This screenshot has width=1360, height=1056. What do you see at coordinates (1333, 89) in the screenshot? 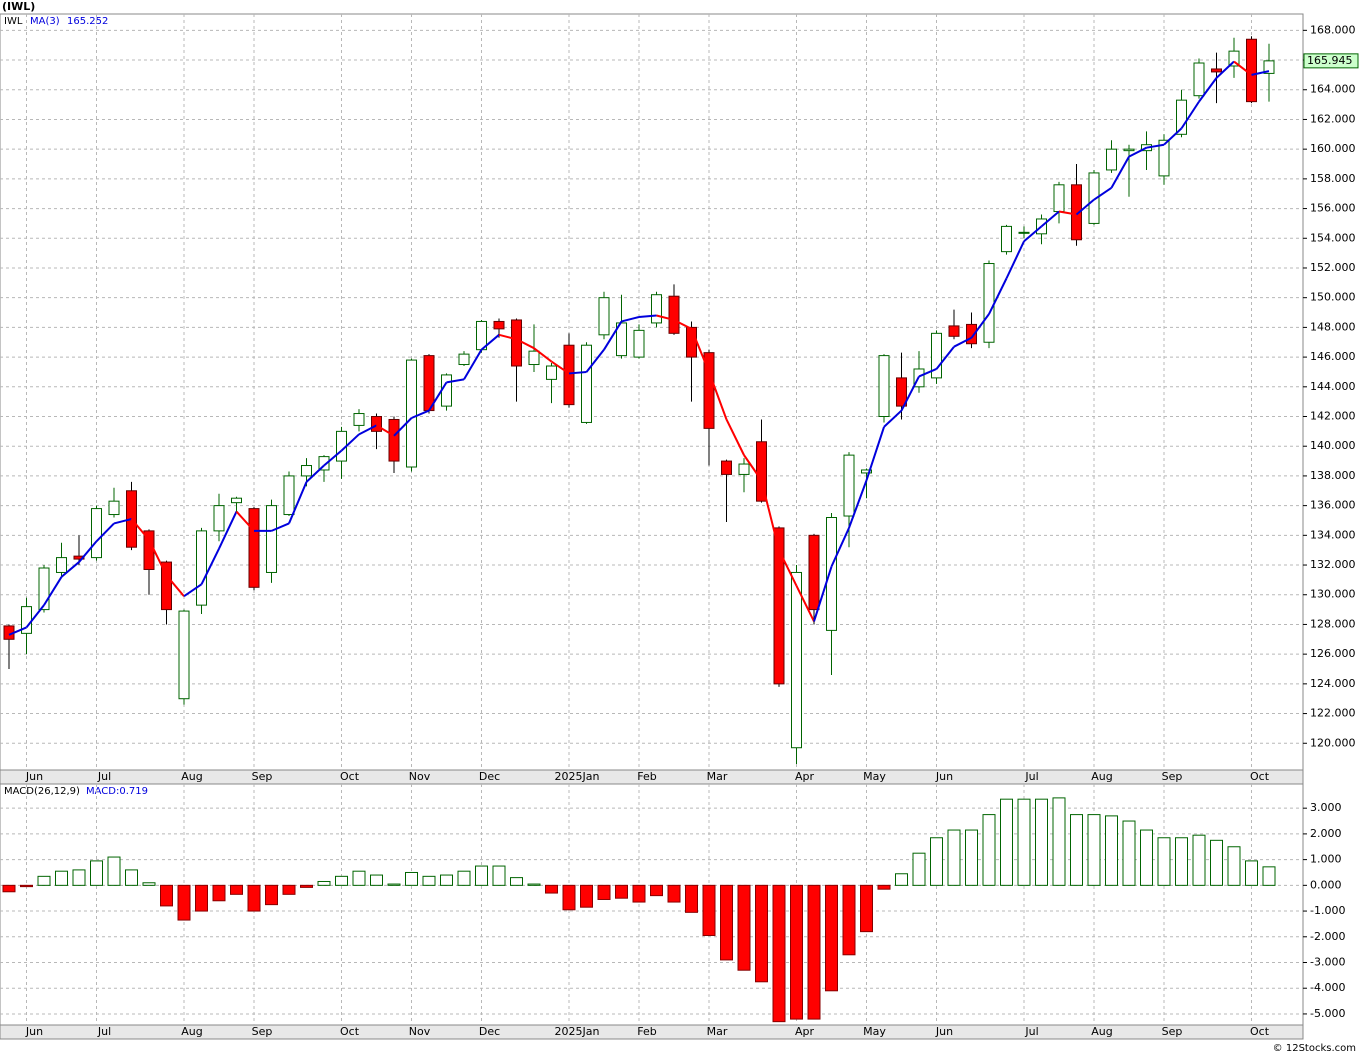
I see `y-tick-label: 164.000` at bounding box center [1333, 89].